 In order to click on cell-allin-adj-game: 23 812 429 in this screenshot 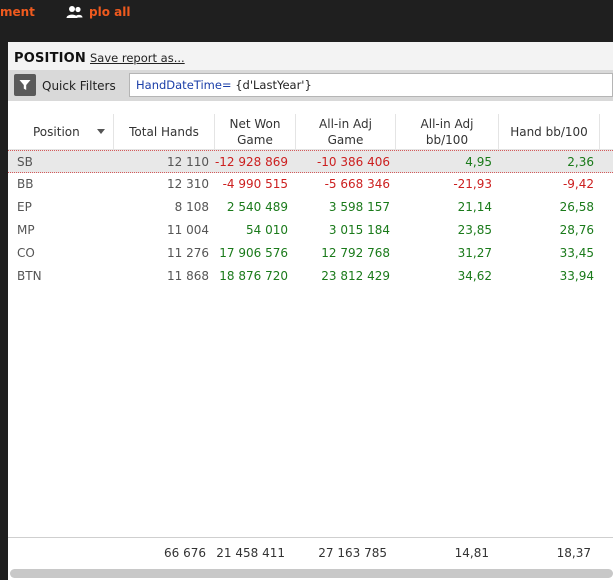, I will do `click(355, 276)`.